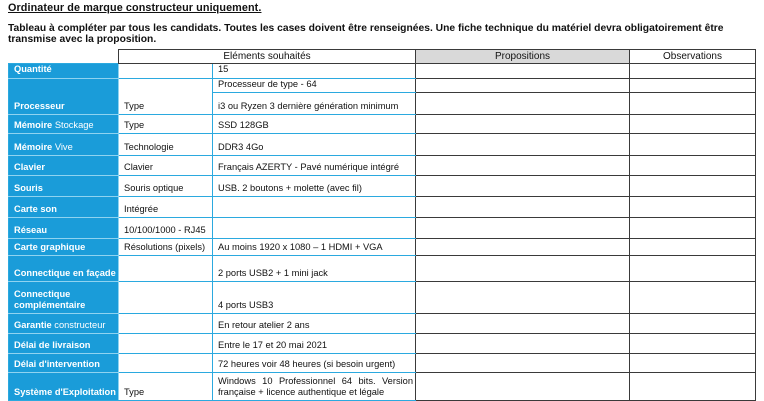 This screenshot has width=764, height=401. Describe the element at coordinates (314, 268) in the screenshot. I see `spec-element-value: 2 ports USB2 + 1 mini jack` at that location.